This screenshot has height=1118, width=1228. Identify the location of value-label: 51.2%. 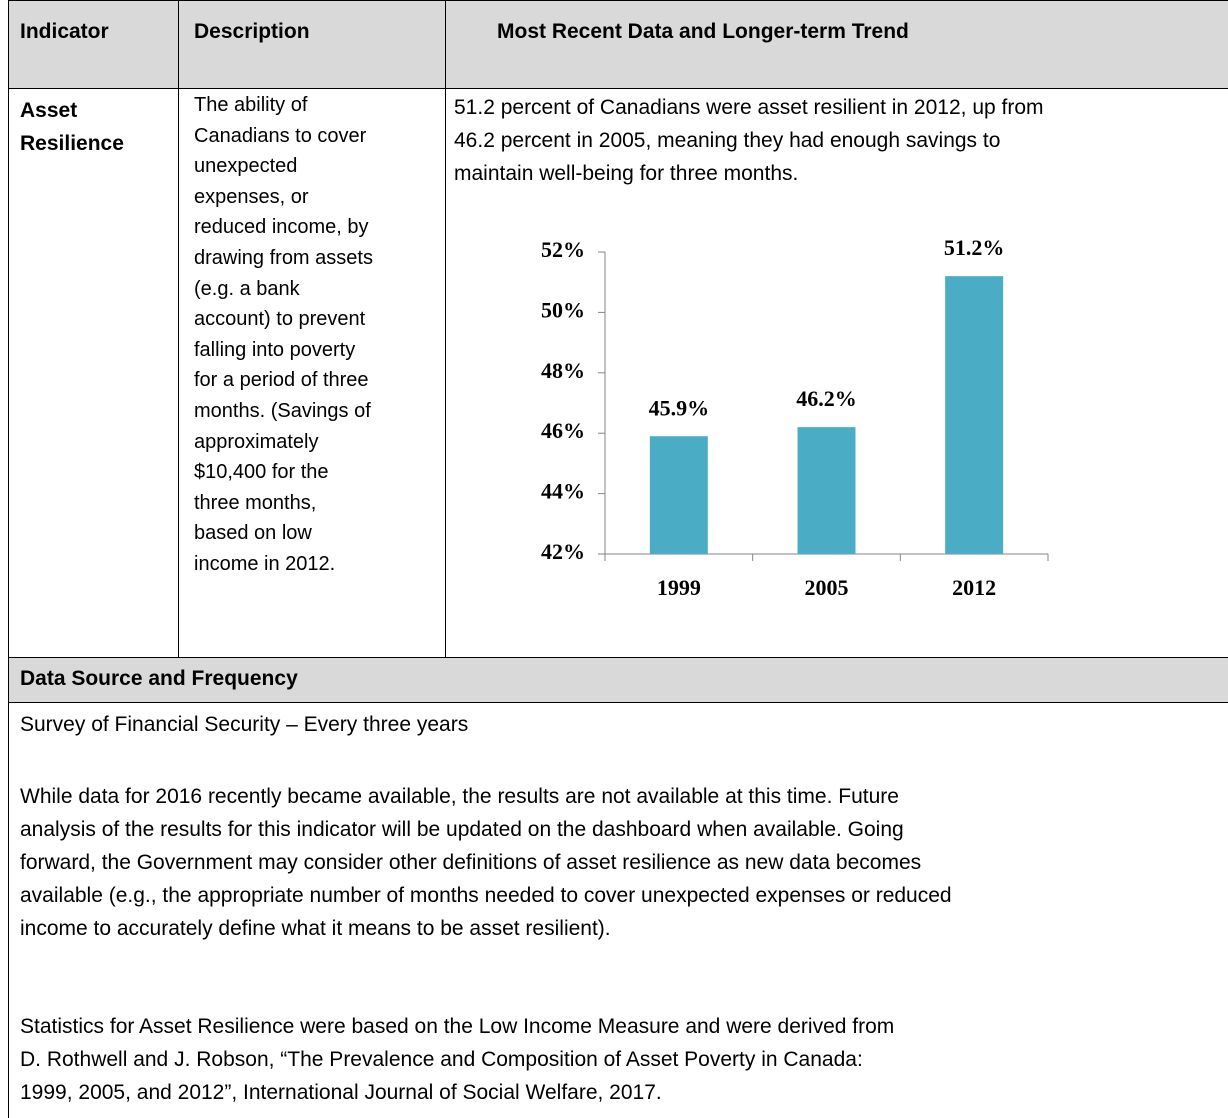
(974, 247).